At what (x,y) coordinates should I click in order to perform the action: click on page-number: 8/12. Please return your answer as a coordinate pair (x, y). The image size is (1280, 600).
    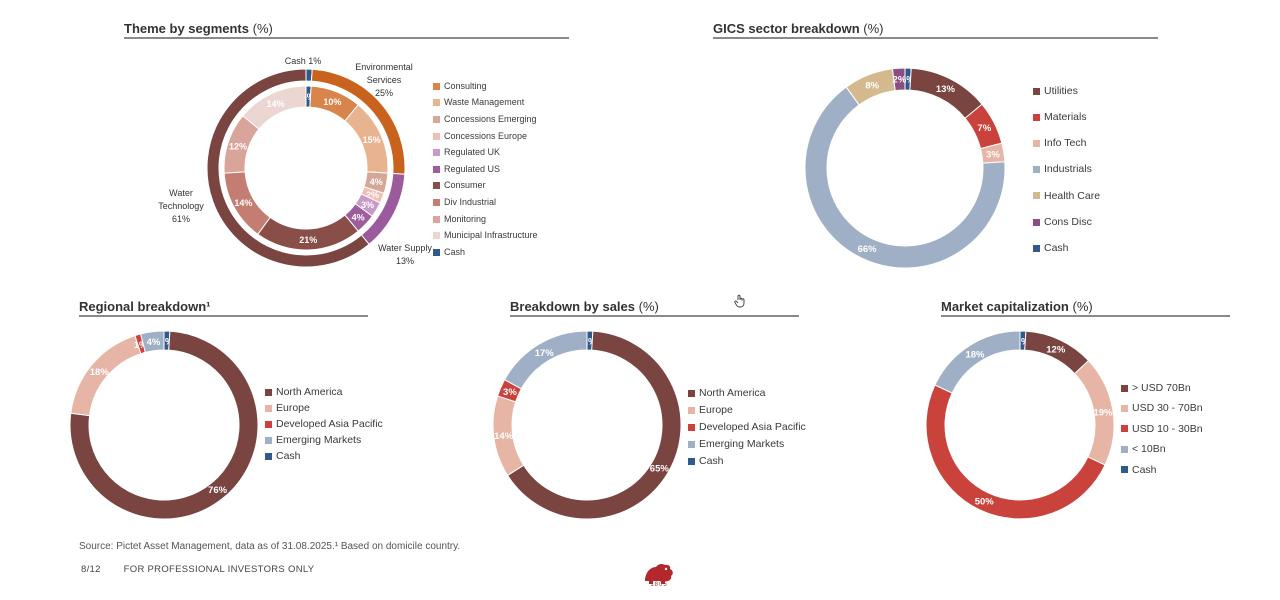
    Looking at the image, I should click on (91, 569).